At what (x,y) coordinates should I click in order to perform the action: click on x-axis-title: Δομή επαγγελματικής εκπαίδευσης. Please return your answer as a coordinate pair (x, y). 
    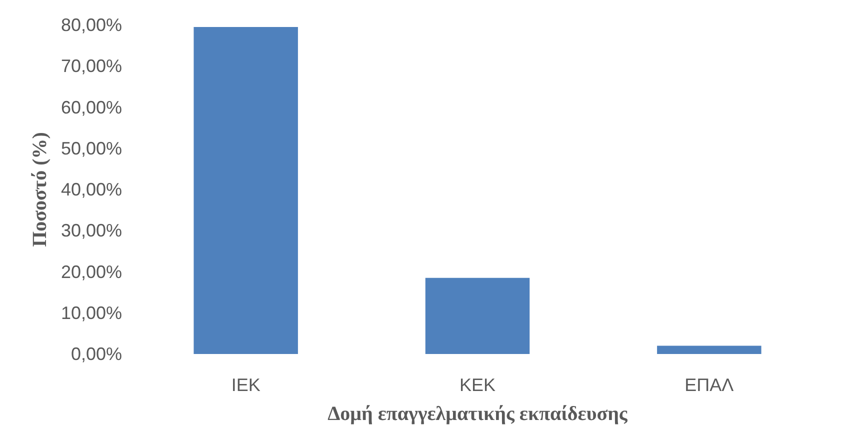
    Looking at the image, I should click on (478, 414).